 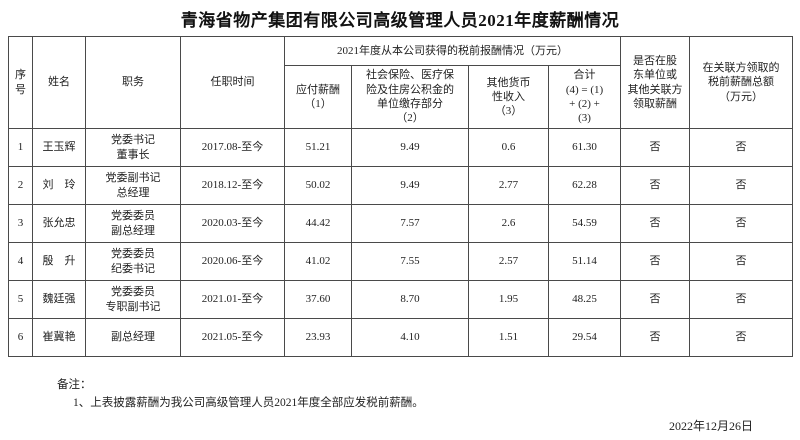 I want to click on cell-tenure: 2018.12-至今, so click(x=232, y=185).